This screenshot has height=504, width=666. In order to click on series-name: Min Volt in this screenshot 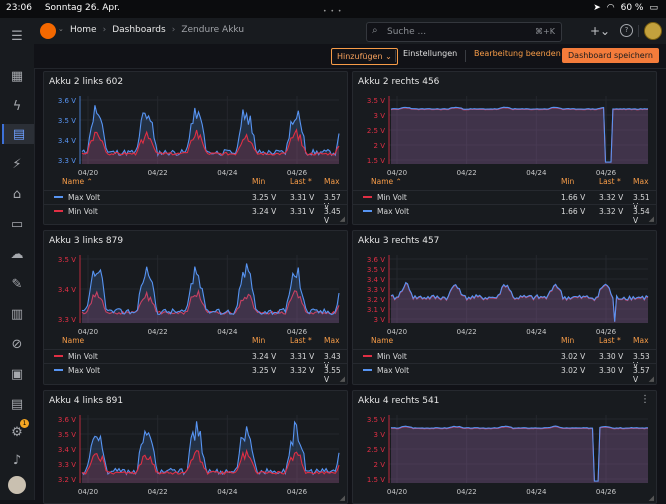, I will do `click(392, 197)`.